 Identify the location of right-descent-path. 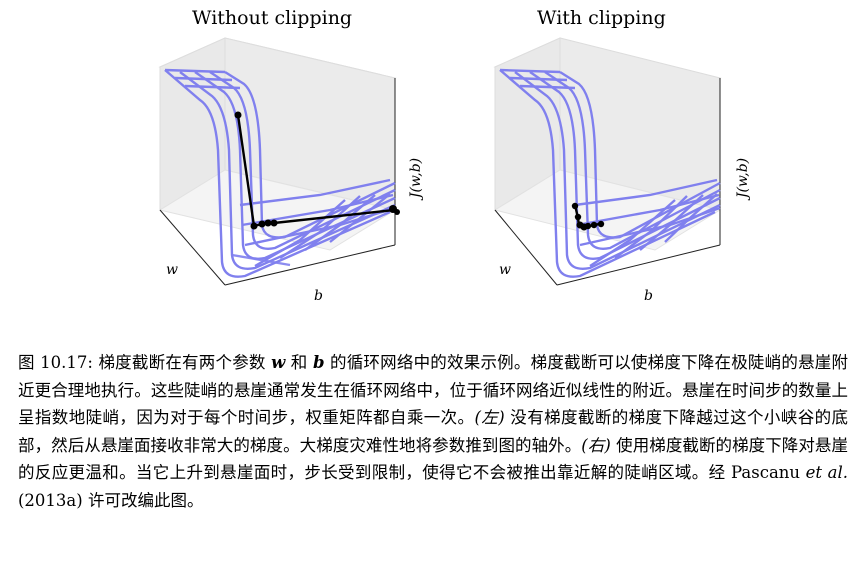
(588, 216).